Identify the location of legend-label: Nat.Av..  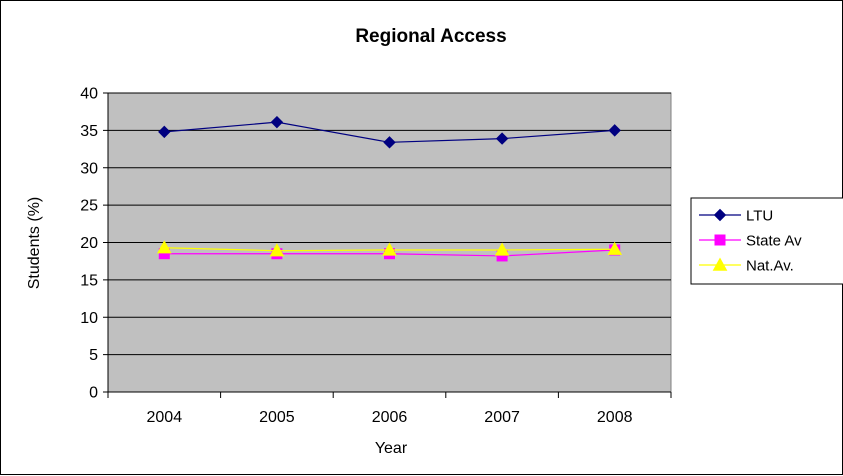
(770, 266).